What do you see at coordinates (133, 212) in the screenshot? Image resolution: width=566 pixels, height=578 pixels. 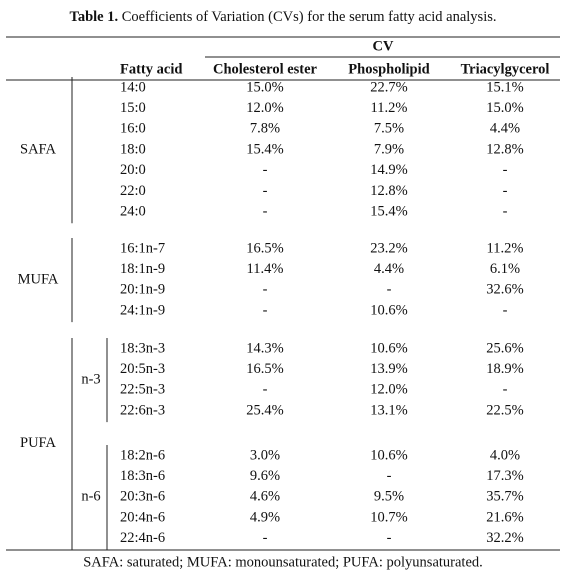 I see `fatty-acid: 24:0` at bounding box center [133, 212].